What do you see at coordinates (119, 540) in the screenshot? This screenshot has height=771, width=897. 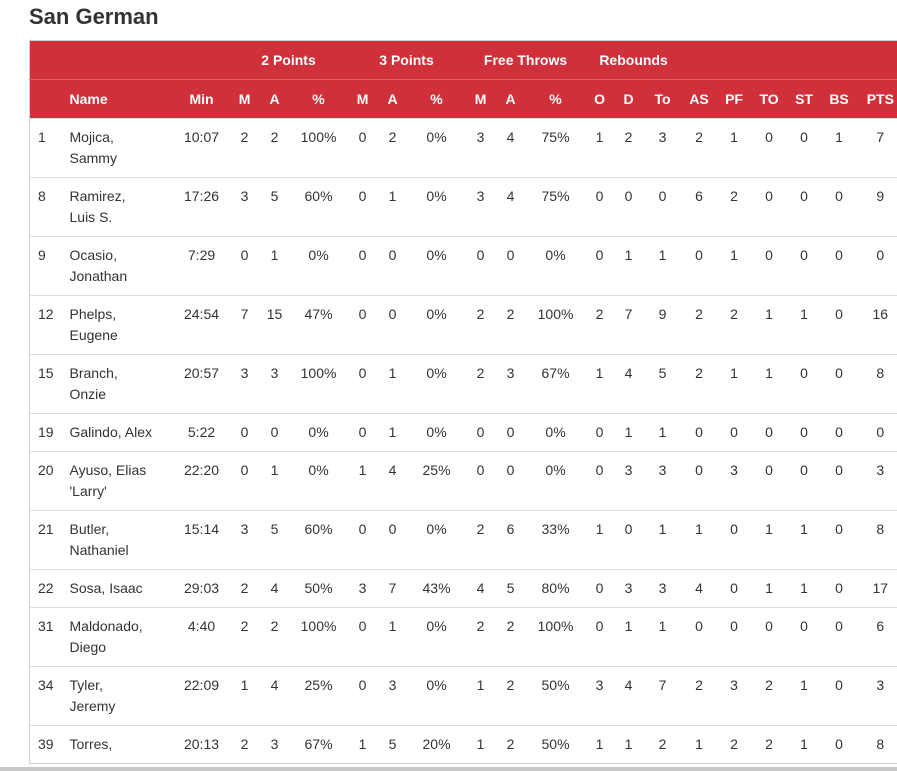 I see `player-name: Butler, Nathaniel` at bounding box center [119, 540].